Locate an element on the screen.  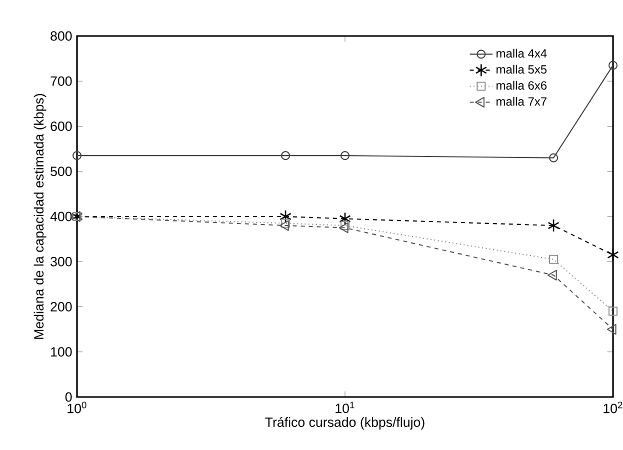
x-tick-label: 10$^{2}$ is located at coordinates (613, 408).